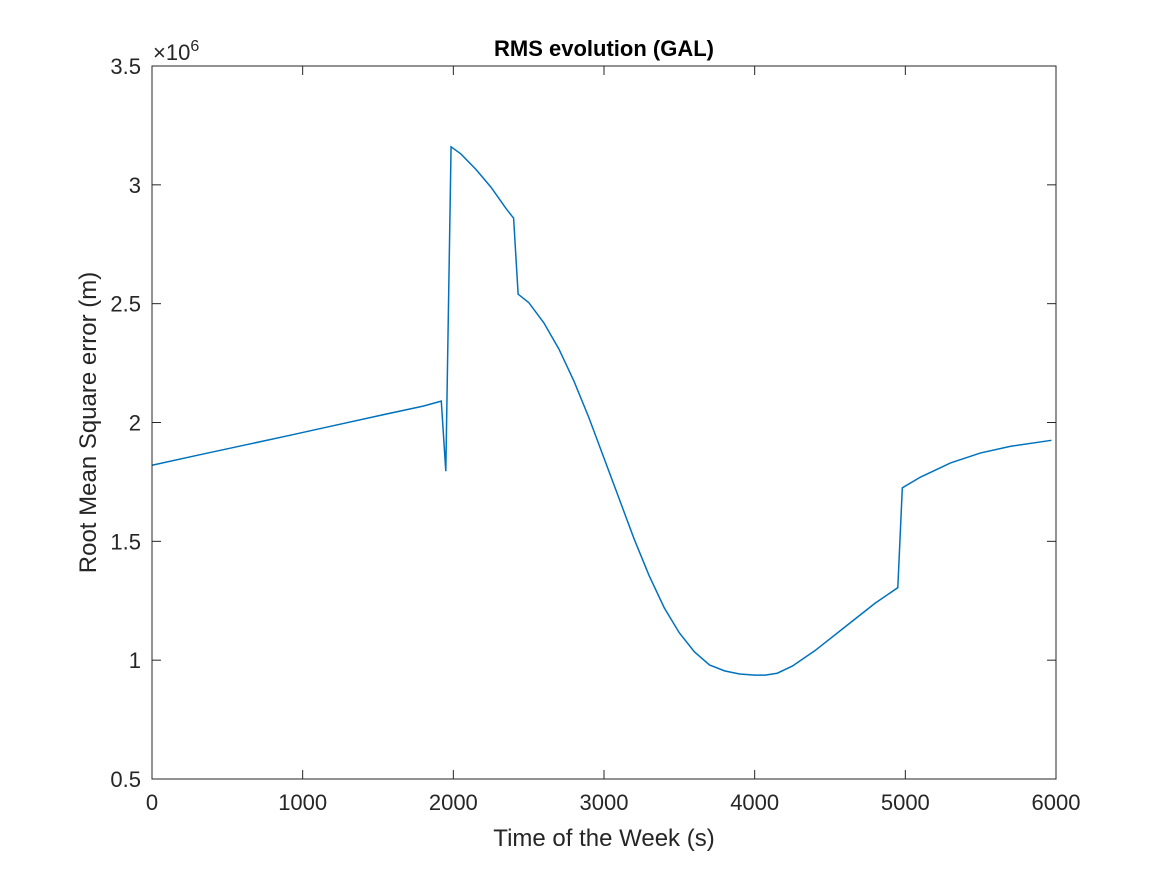  Describe the element at coordinates (135, 185) in the screenshot. I see `y-tick-label: 3` at that location.